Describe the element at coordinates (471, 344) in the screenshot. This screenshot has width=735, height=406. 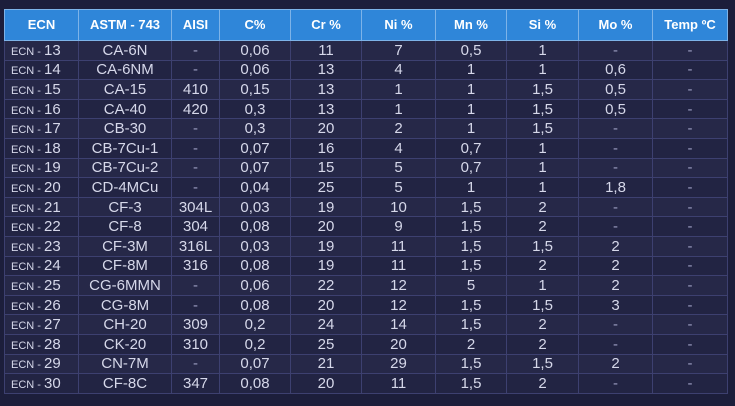
I see `cell-col-mn: 2` at that location.